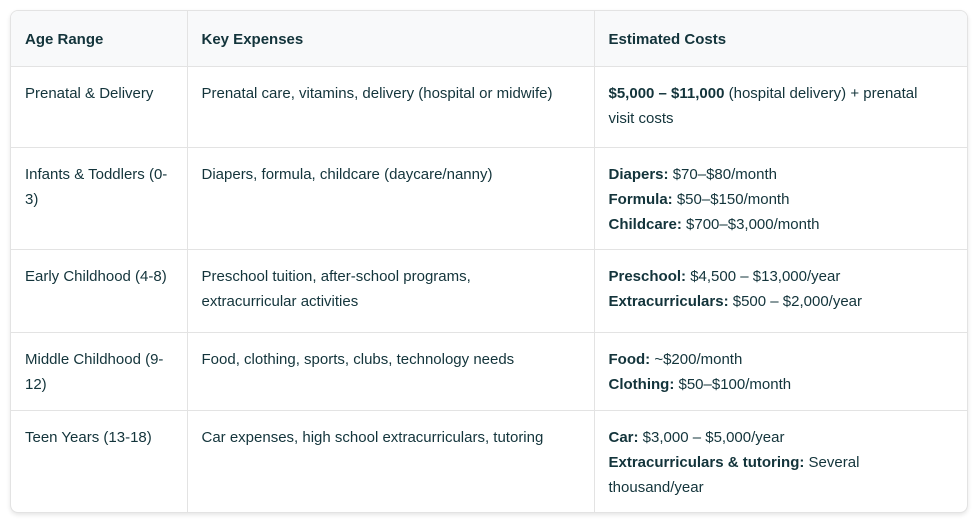 The width and height of the screenshot is (980, 520). I want to click on age-range-cell: Early Childhood (4-8), so click(99, 290).